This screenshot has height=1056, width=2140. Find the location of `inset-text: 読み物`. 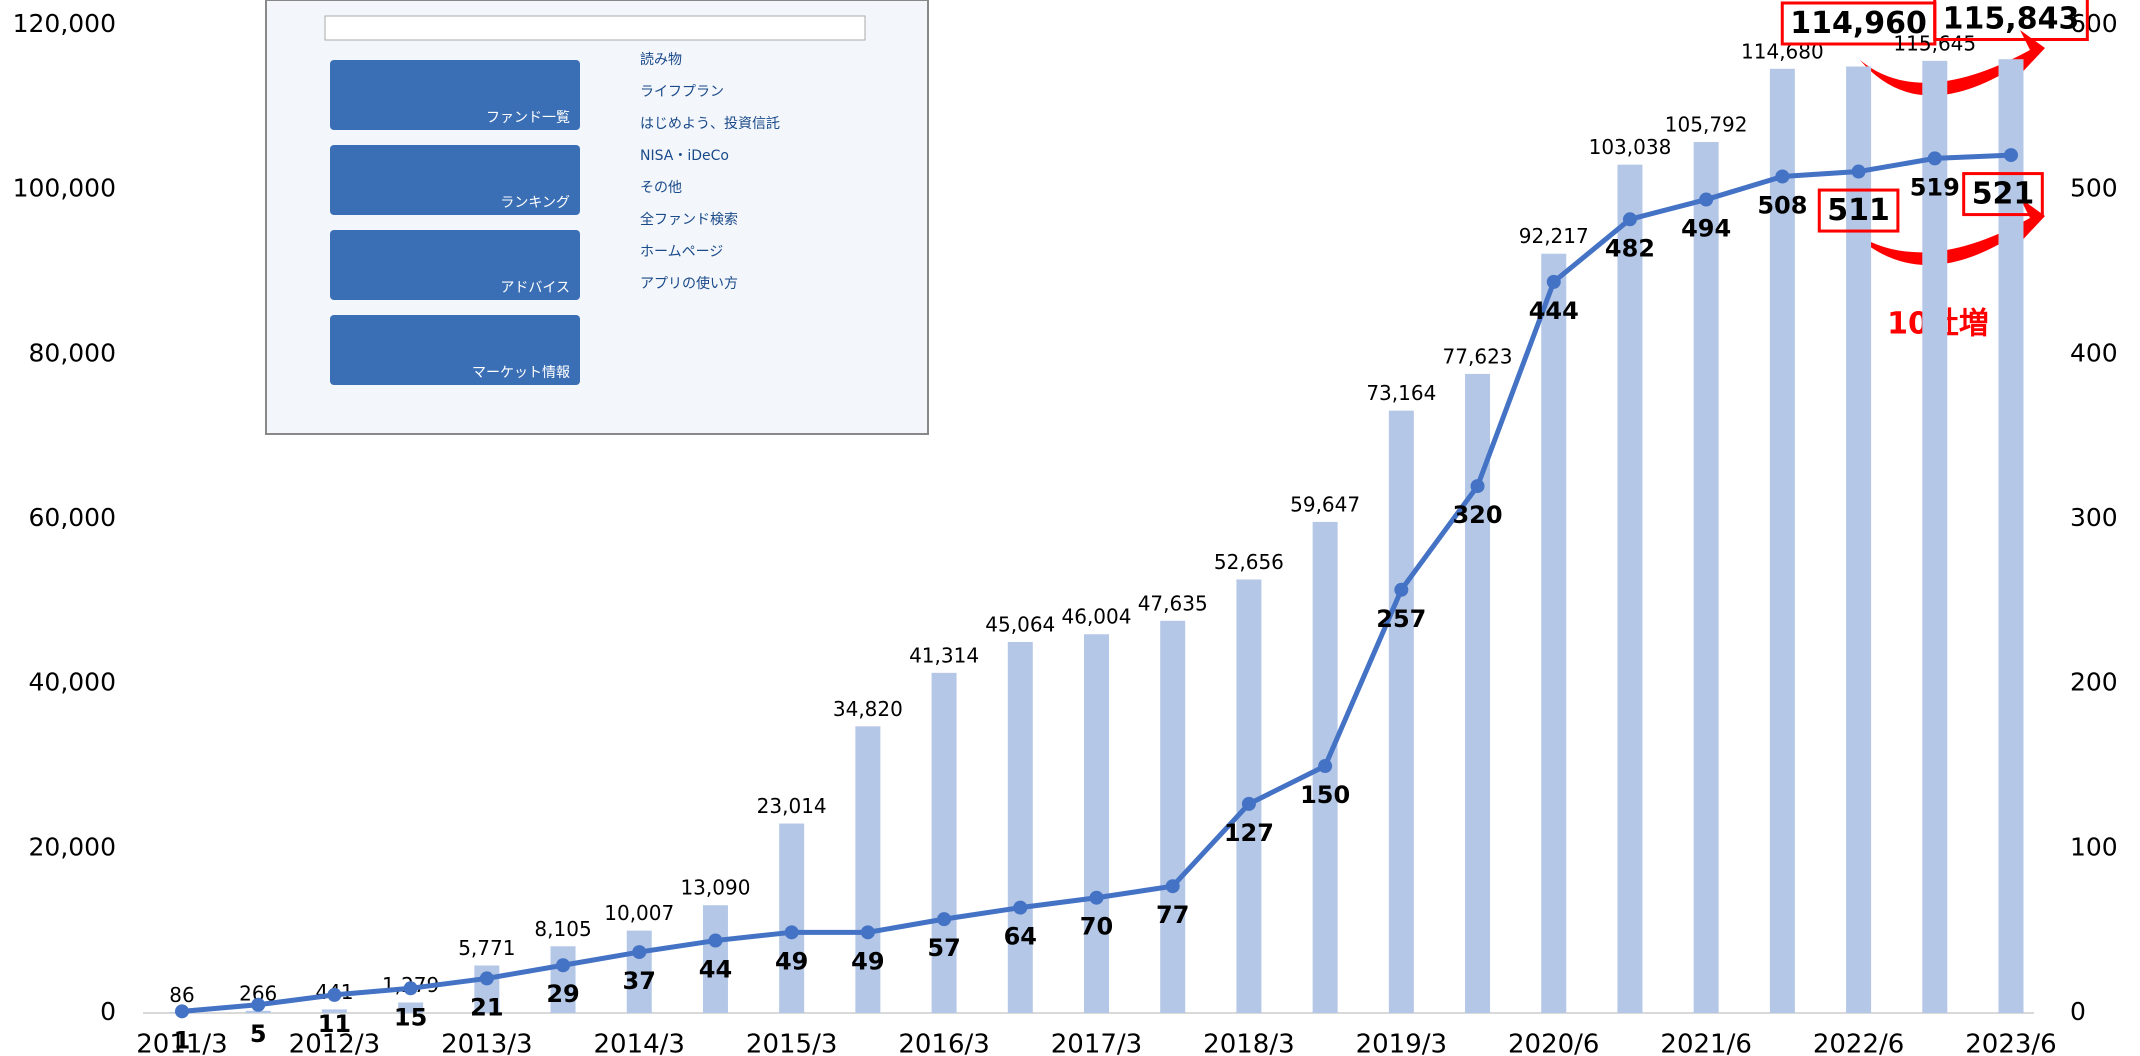

inset-text: 読み物 is located at coordinates (661, 59).